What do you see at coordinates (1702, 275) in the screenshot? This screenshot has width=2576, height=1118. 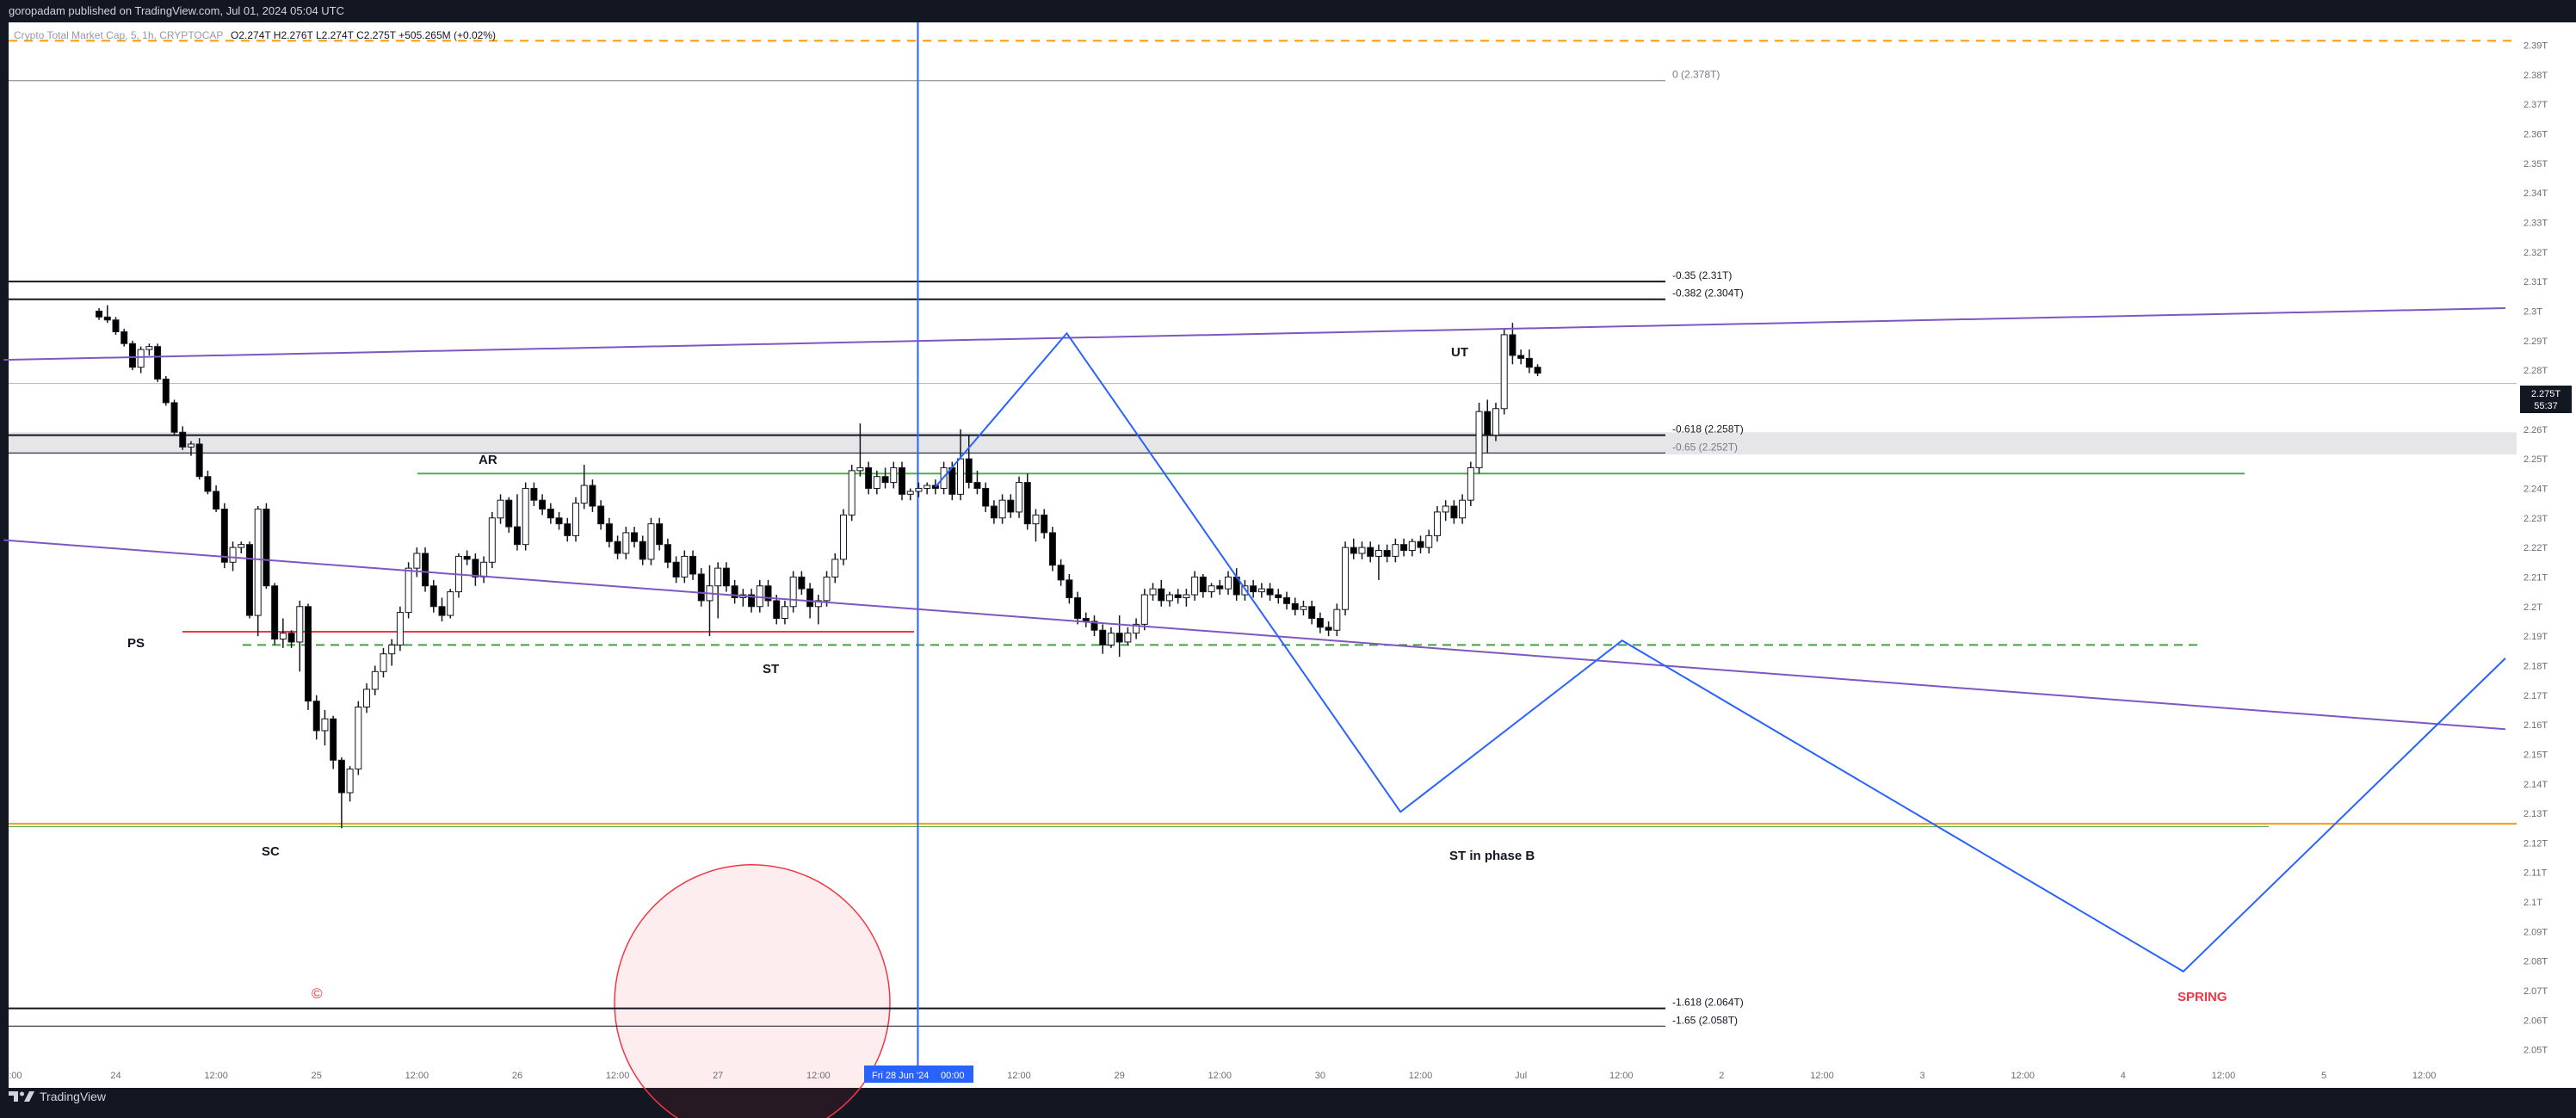 I see `fib-label-035: -0.35 (2.31T)` at bounding box center [1702, 275].